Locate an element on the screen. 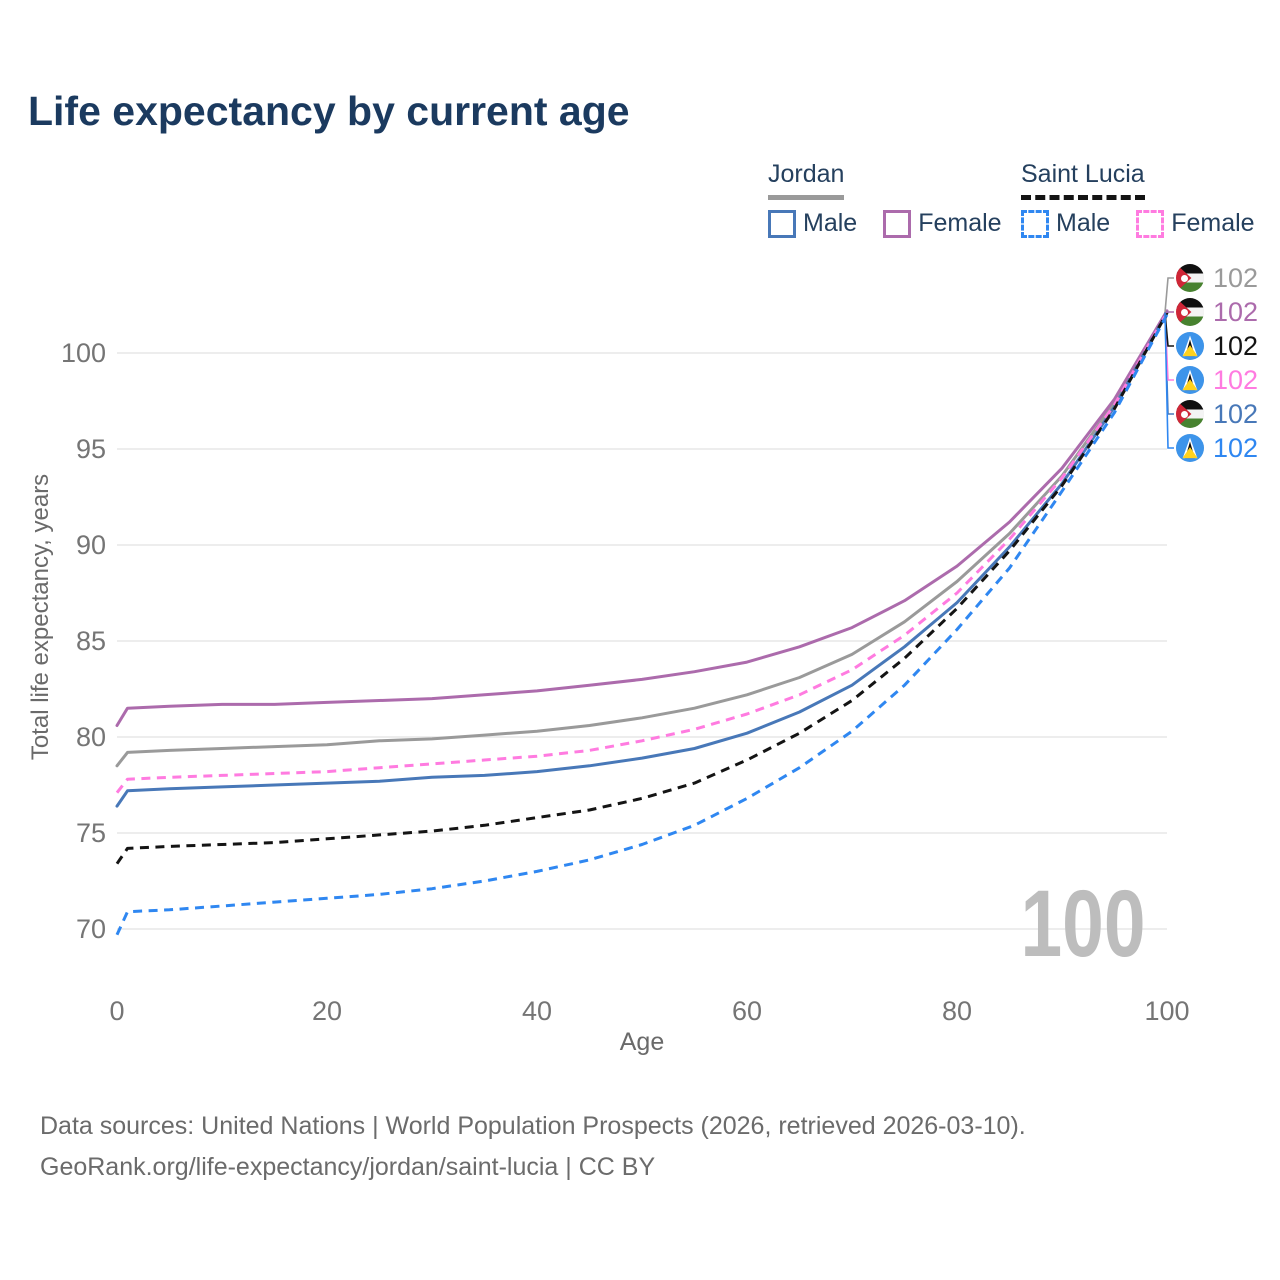 This screenshot has width=1280, height=1280. legend-swatch-saint-lucia-male is located at coordinates (1035, 223).